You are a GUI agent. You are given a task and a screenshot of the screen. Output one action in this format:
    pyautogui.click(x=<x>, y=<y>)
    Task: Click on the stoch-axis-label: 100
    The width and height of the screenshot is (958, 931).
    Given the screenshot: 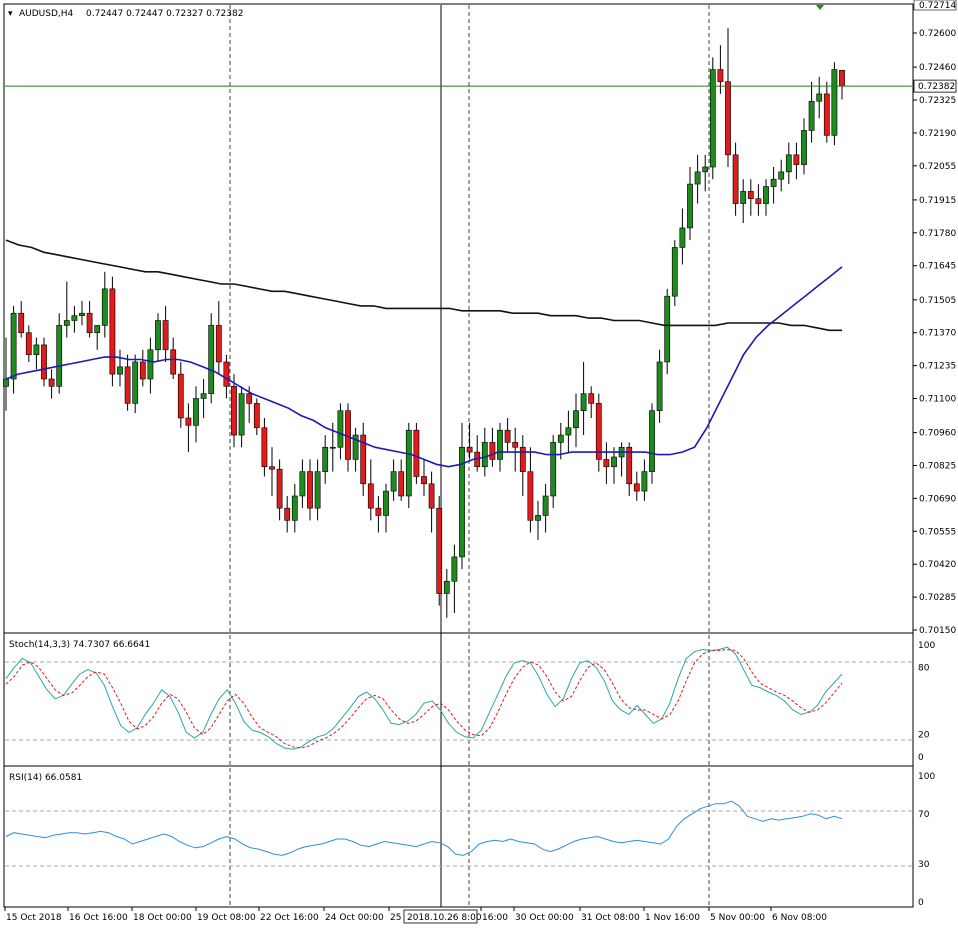 What is the action you would take?
    pyautogui.click(x=926, y=646)
    